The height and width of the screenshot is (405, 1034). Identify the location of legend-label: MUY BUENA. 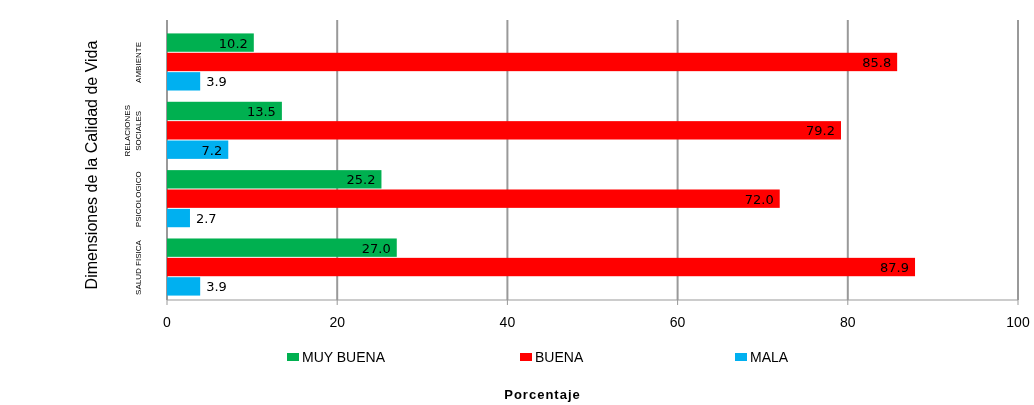
(344, 357).